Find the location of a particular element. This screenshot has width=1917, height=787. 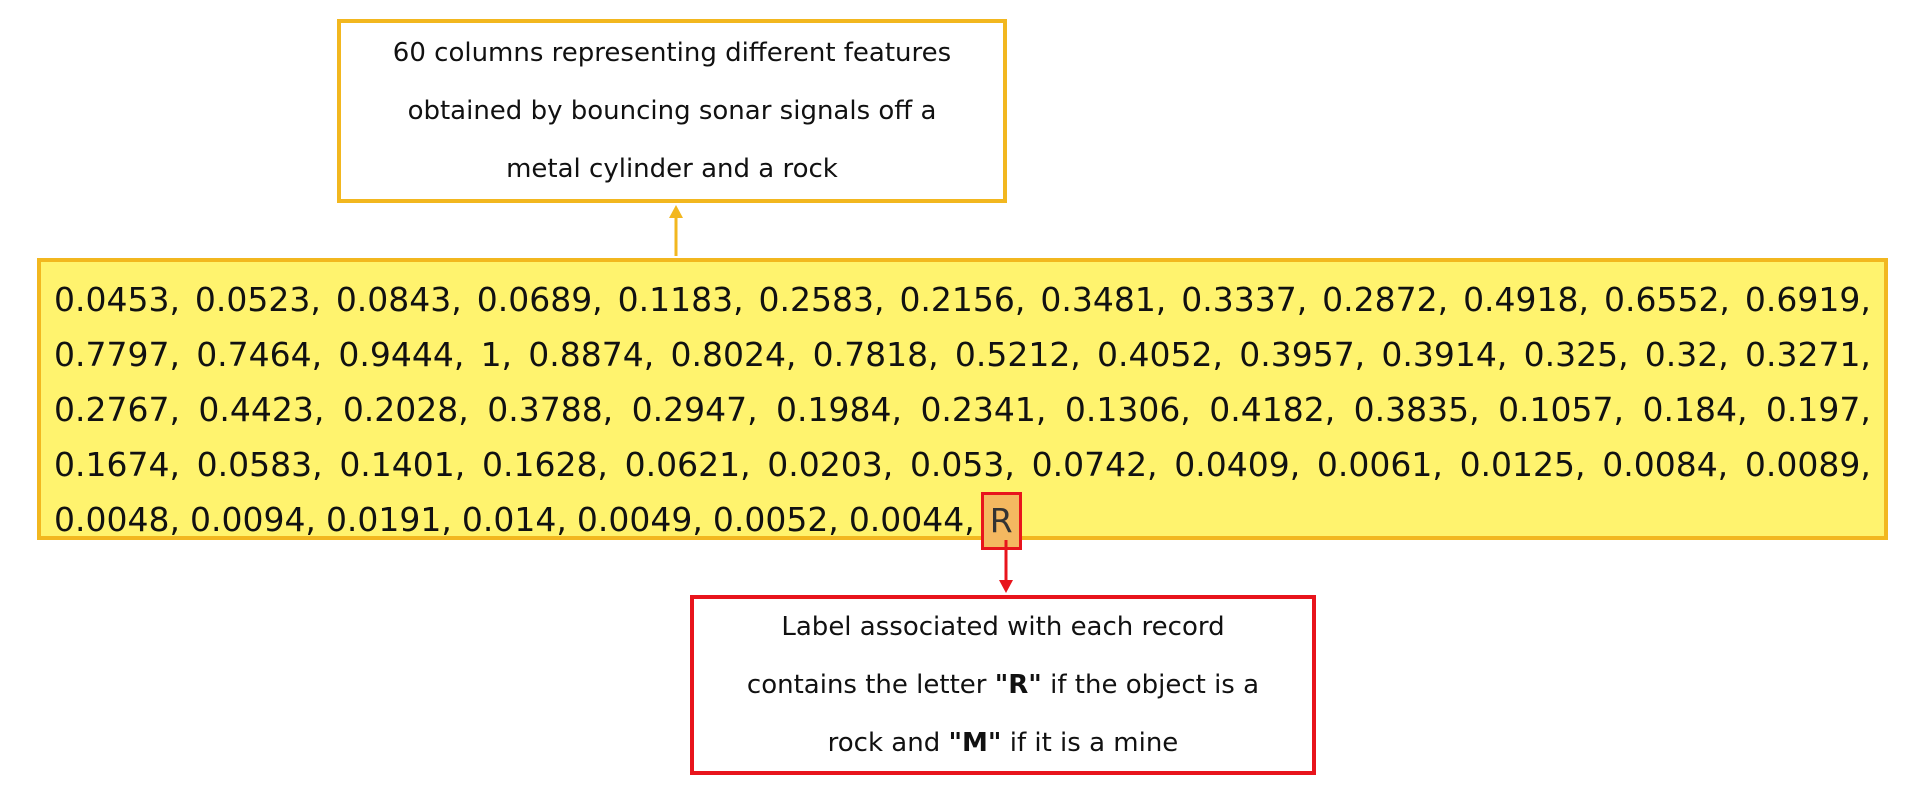

feature-value: 0.2767, is located at coordinates (117, 409).